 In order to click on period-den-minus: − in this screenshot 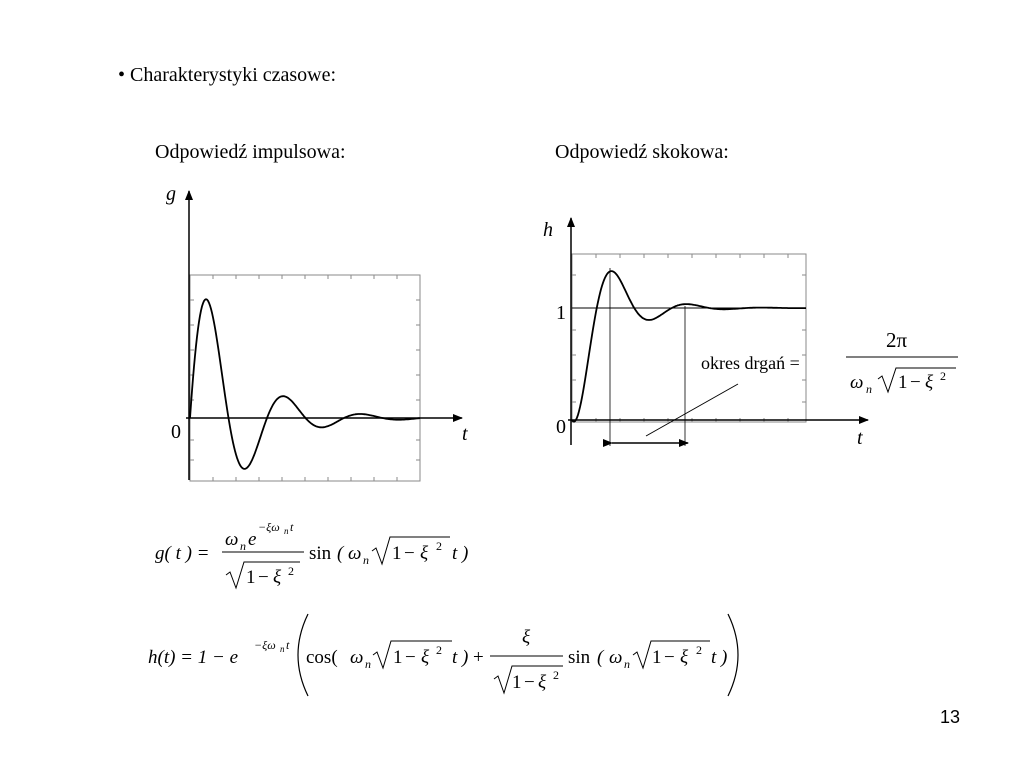, I will do `click(915, 382)`.